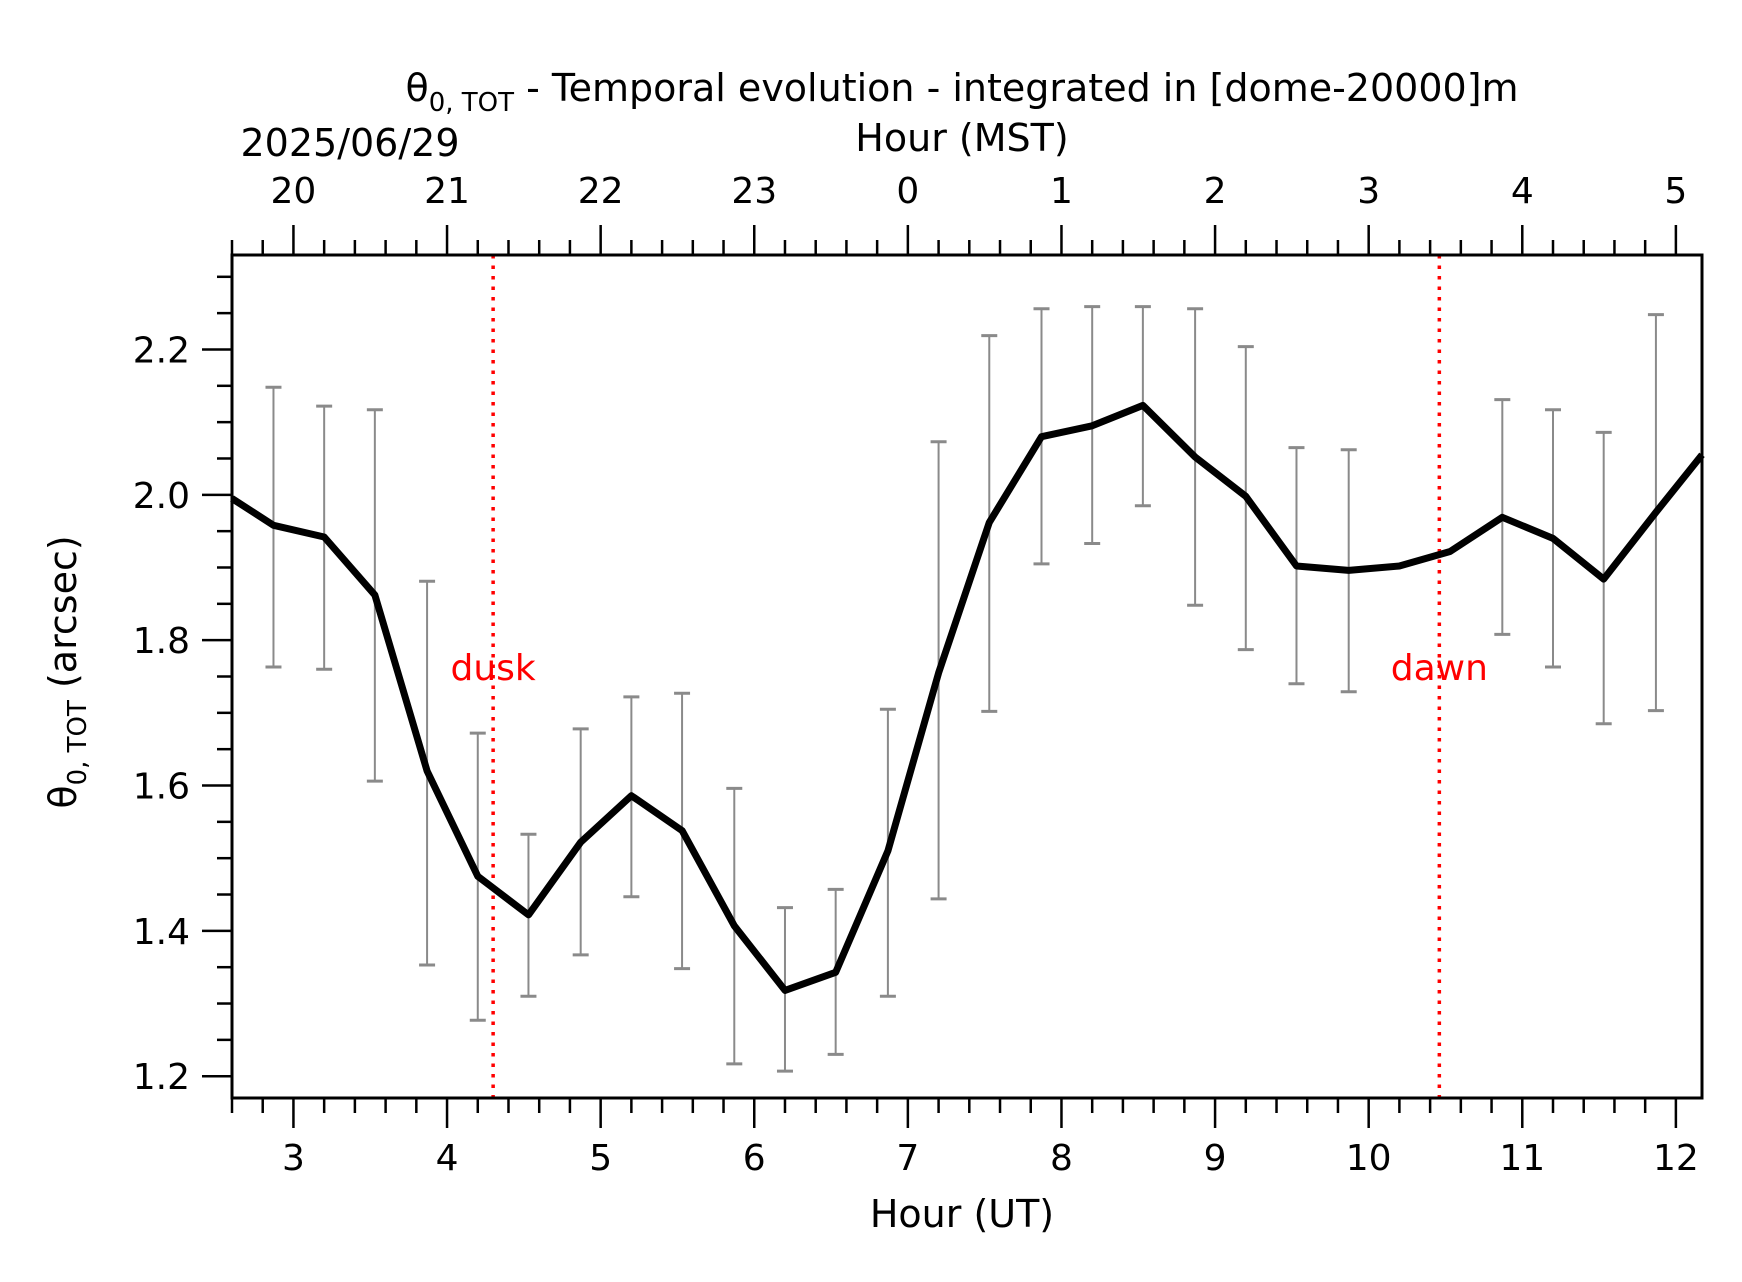 This screenshot has width=1742, height=1282. What do you see at coordinates (447, 191) in the screenshot?
I see `x2-tick-label: 21` at bounding box center [447, 191].